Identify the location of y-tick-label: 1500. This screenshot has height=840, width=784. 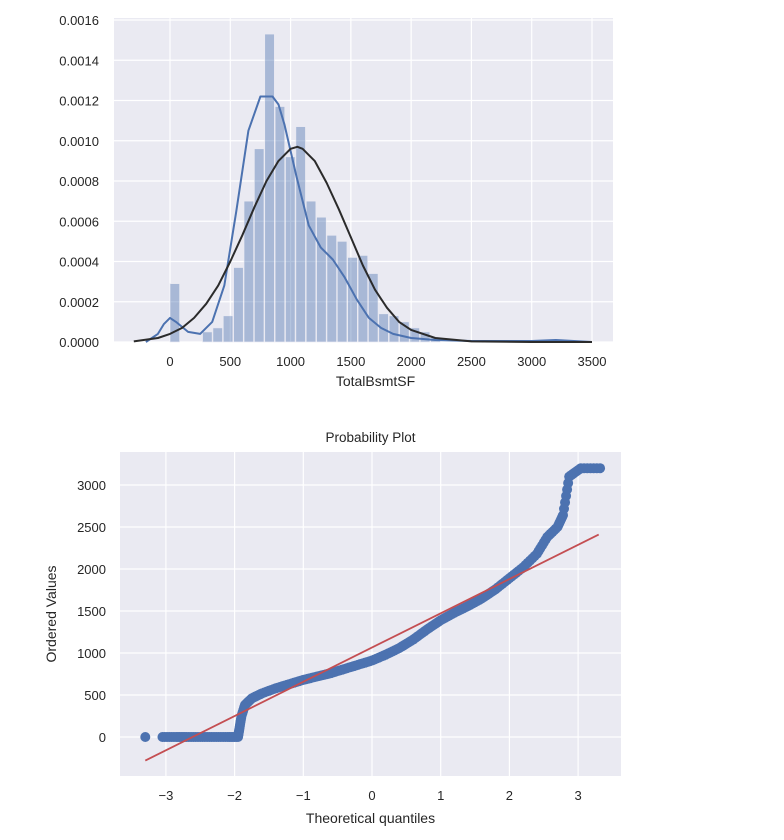
(91, 611).